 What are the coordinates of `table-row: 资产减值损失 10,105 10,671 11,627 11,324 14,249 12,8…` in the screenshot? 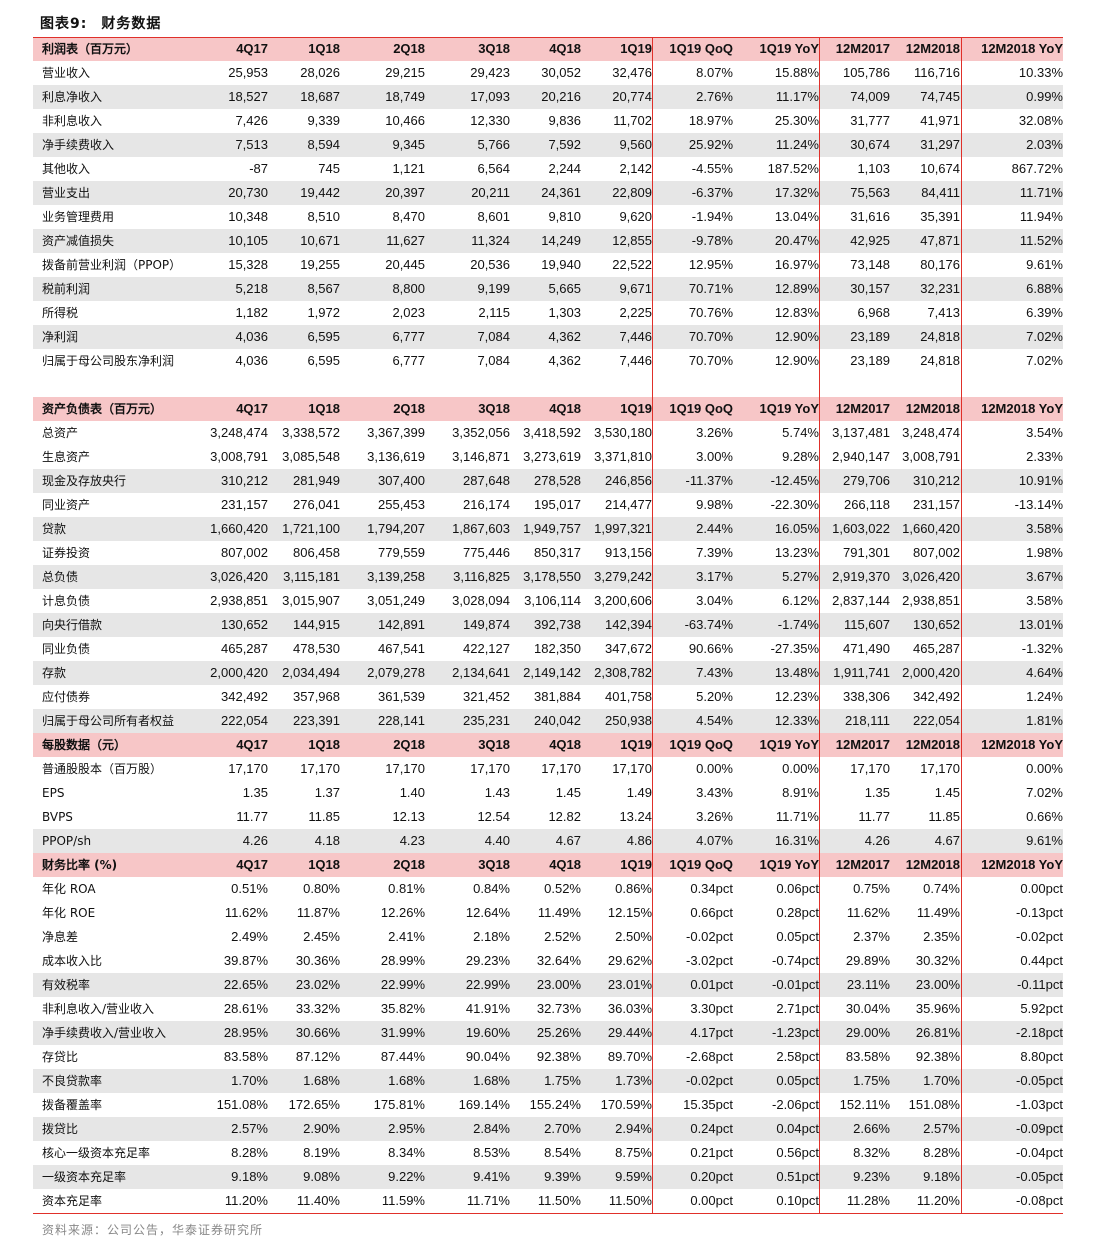 It's located at (548, 241).